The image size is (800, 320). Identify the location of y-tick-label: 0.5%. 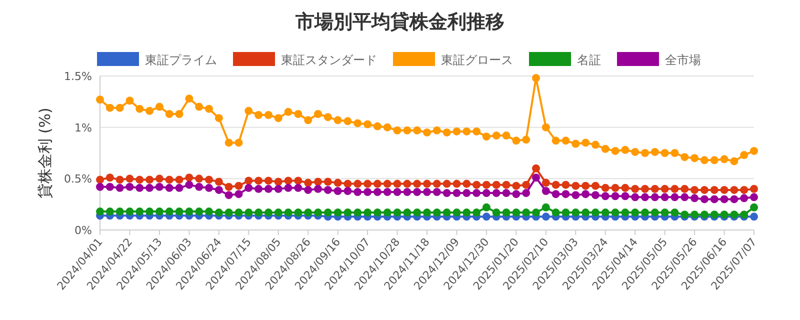
(78, 179).